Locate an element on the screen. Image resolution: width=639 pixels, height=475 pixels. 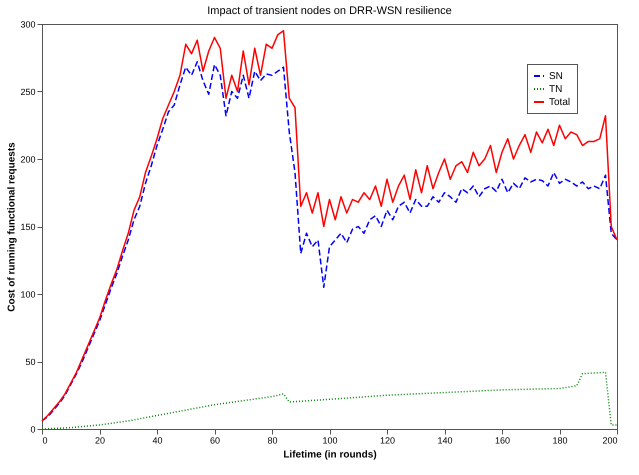
chart-title: Impact of transient nodes on DRR-WSN resilience is located at coordinates (329, 11).